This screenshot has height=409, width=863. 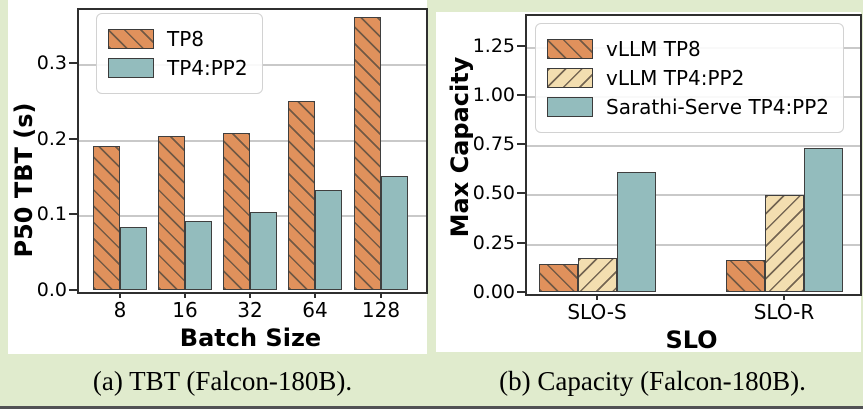 I want to click on legend-entry: Sarathi-Serve TP4:PP2, so click(x=688, y=107).